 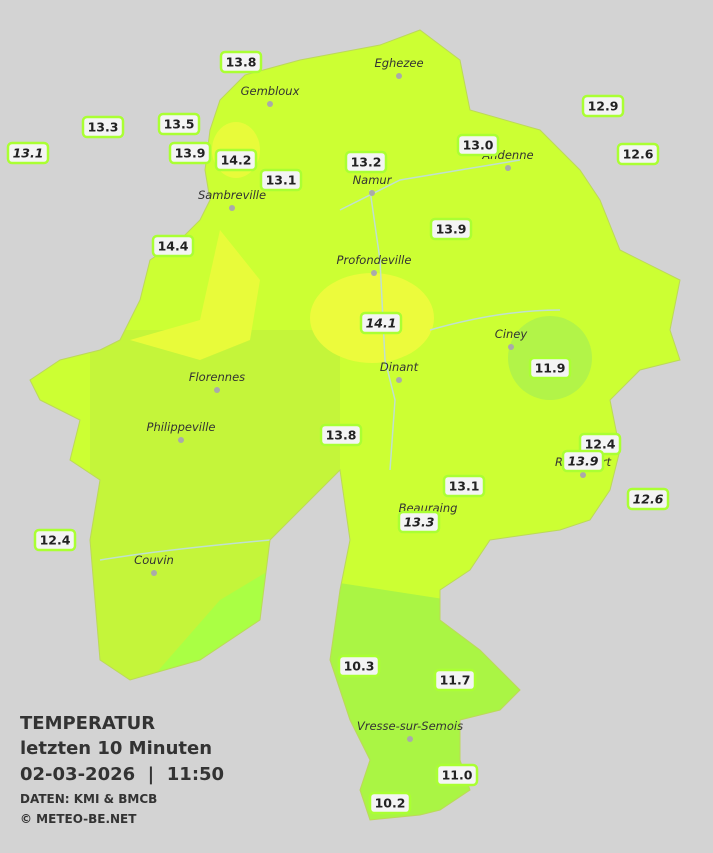 I want to click on station-value: 12.9, so click(x=603, y=106).